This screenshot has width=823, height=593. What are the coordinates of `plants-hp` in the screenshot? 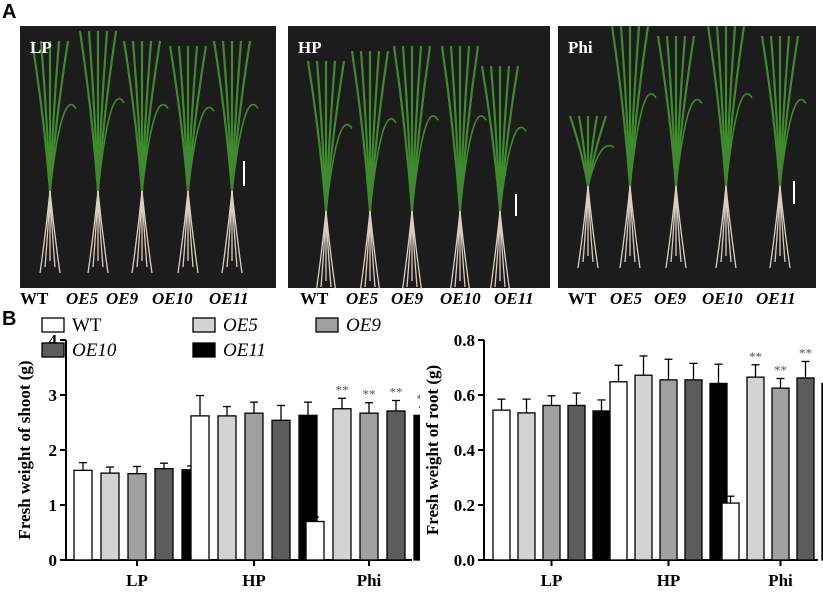 It's located at (416, 166).